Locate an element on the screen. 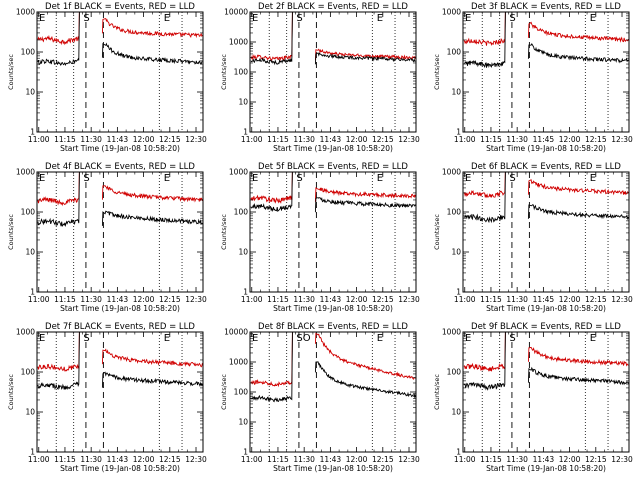  panel-title: Det 8f BLACK = Events, RED = LLD is located at coordinates (333, 327).